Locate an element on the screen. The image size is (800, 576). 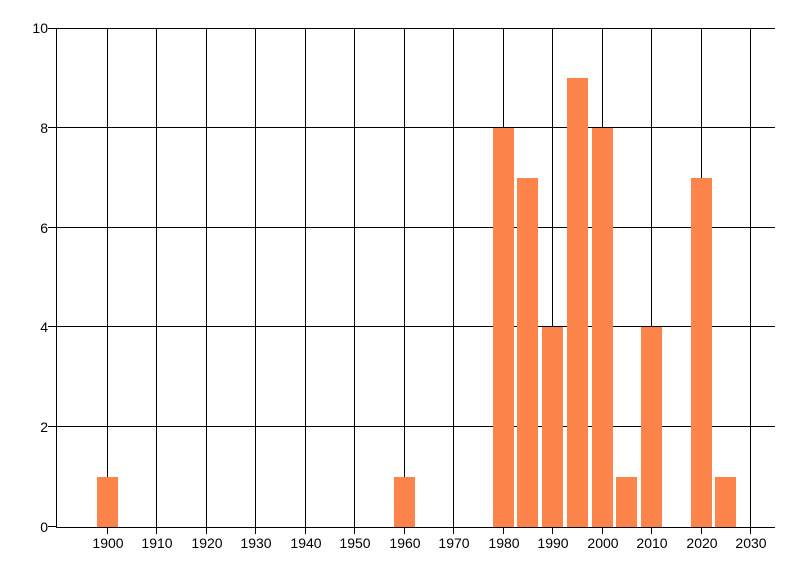
x-axis-tick-label: 2020 is located at coordinates (702, 543).